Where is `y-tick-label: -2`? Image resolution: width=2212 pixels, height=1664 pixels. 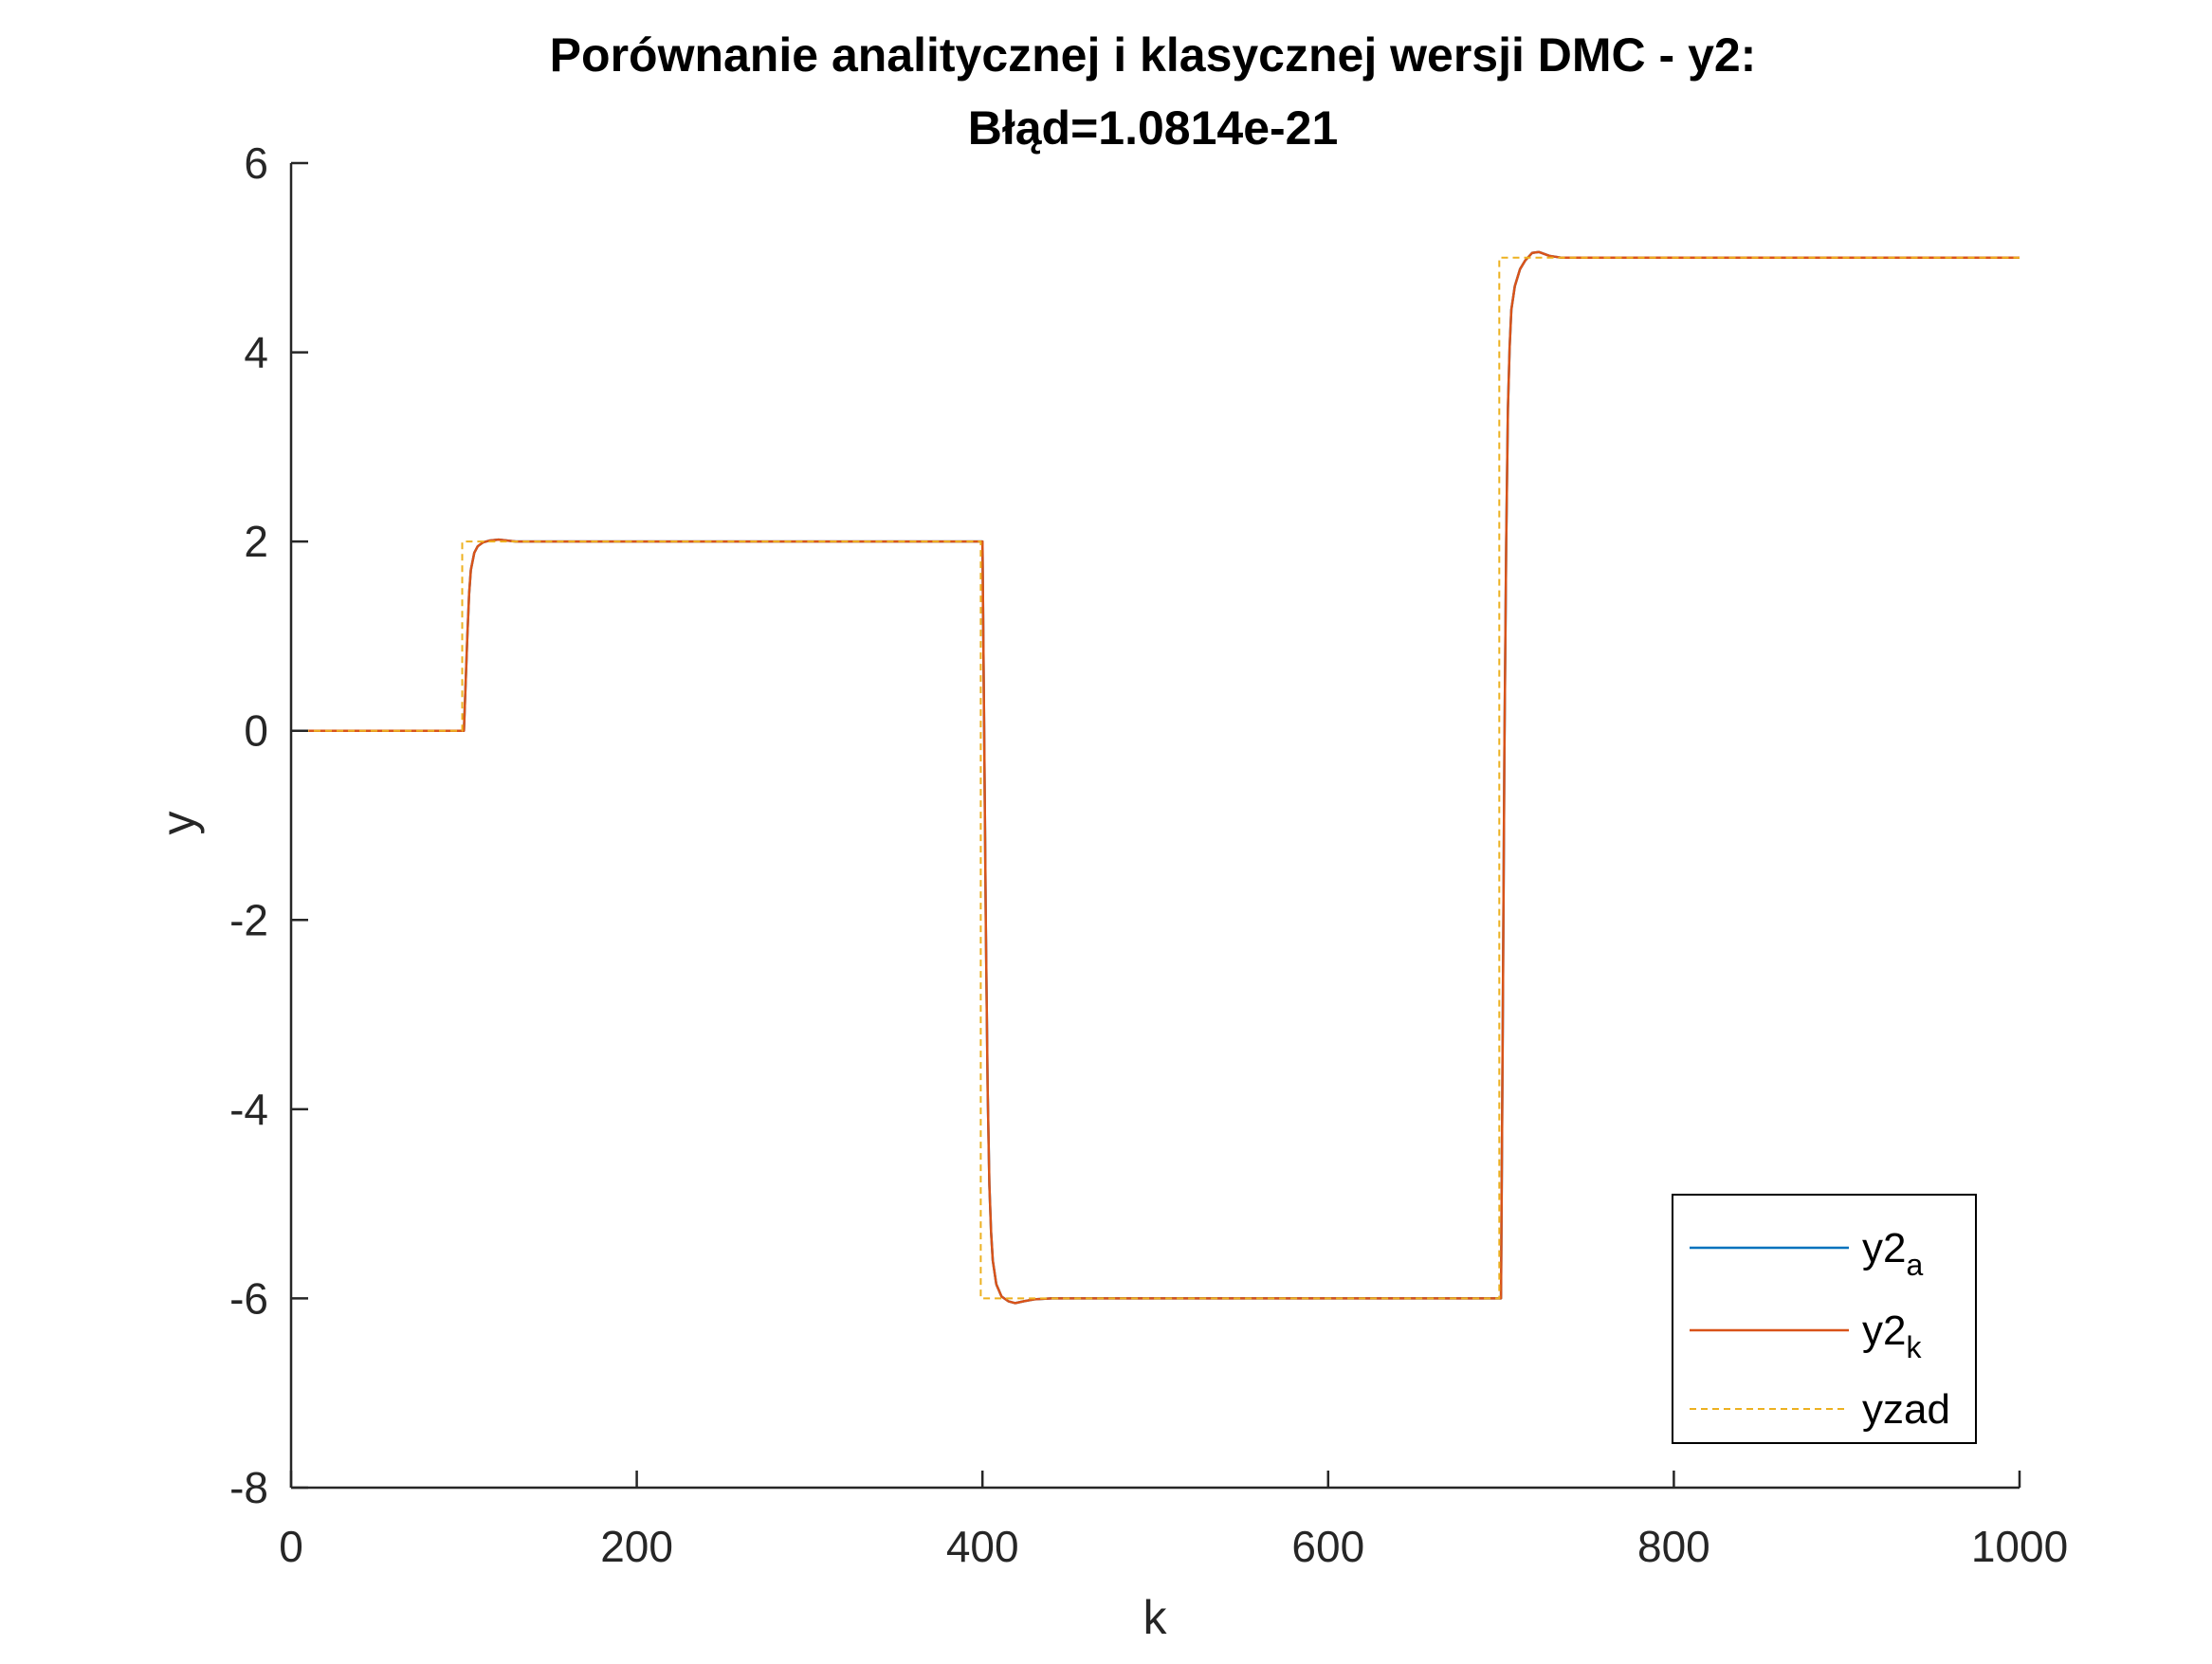 y-tick-label: -2 is located at coordinates (248, 919).